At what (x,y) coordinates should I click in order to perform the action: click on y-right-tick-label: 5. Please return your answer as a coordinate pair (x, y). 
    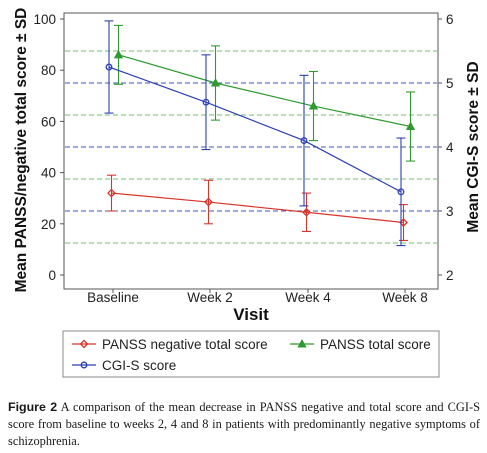
    Looking at the image, I should click on (450, 83).